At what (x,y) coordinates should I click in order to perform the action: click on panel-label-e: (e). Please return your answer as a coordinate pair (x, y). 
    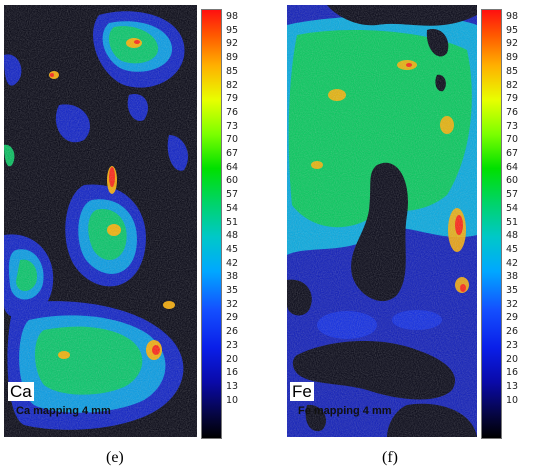
    Looking at the image, I should click on (115, 457).